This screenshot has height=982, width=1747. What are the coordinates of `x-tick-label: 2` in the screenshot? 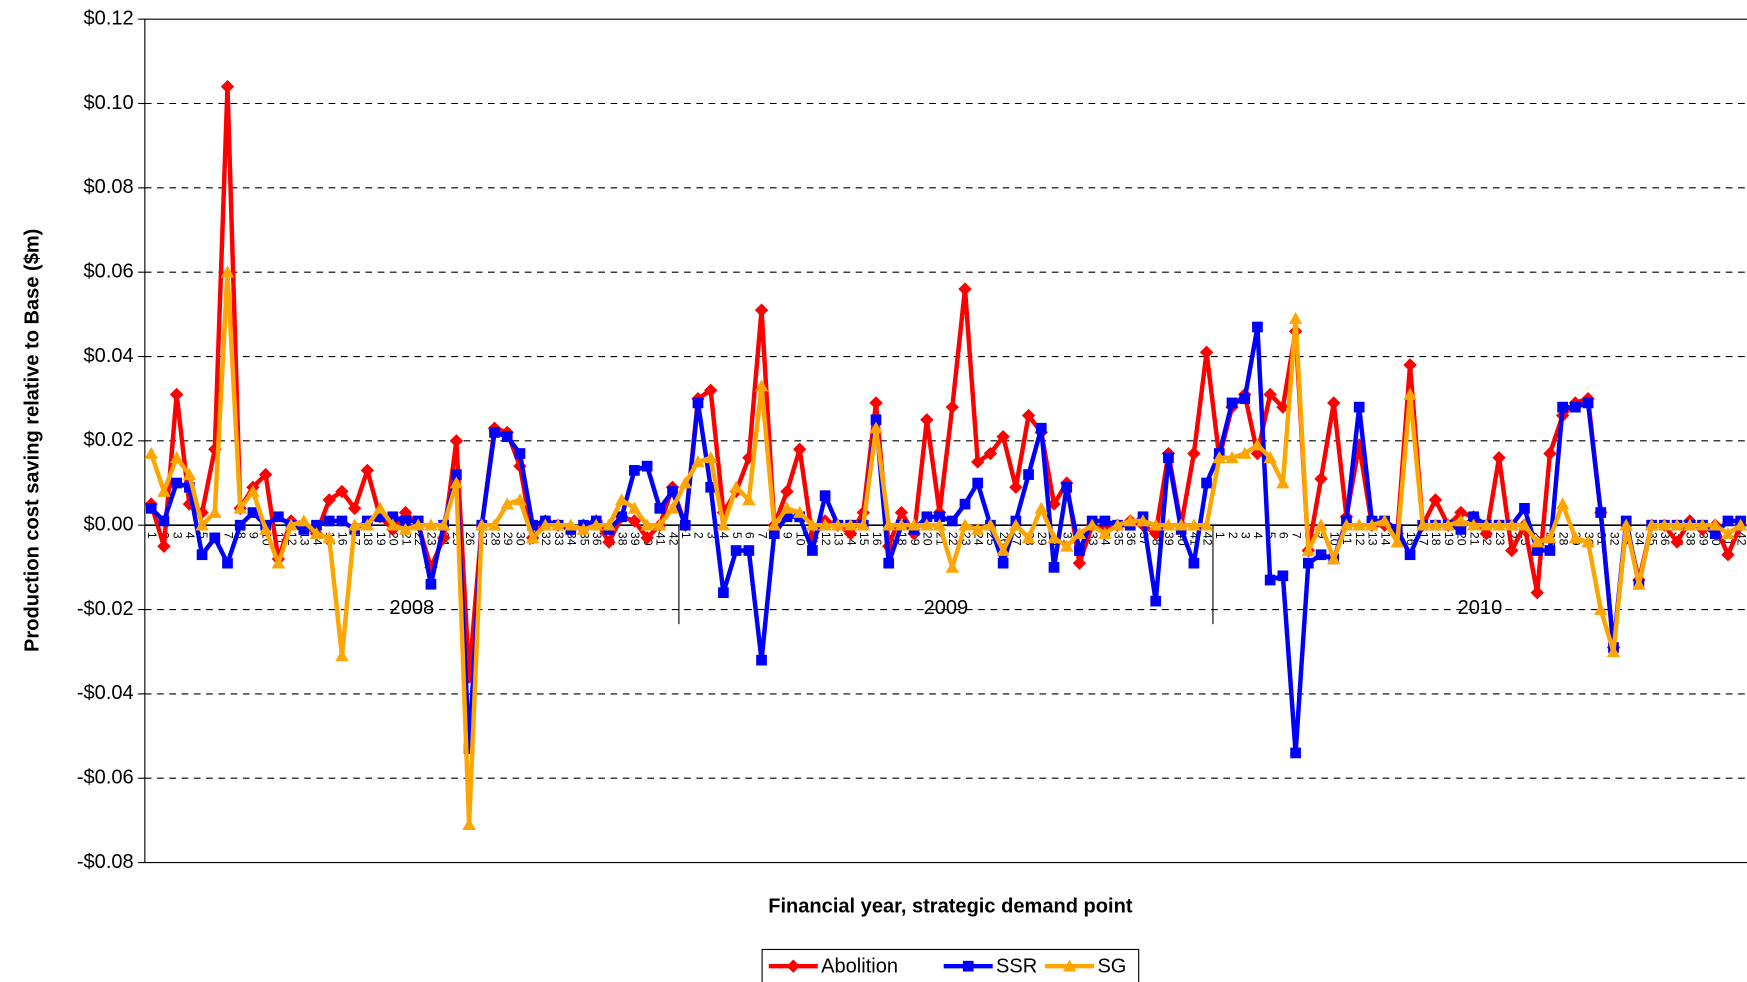 It's located at (1233, 535).